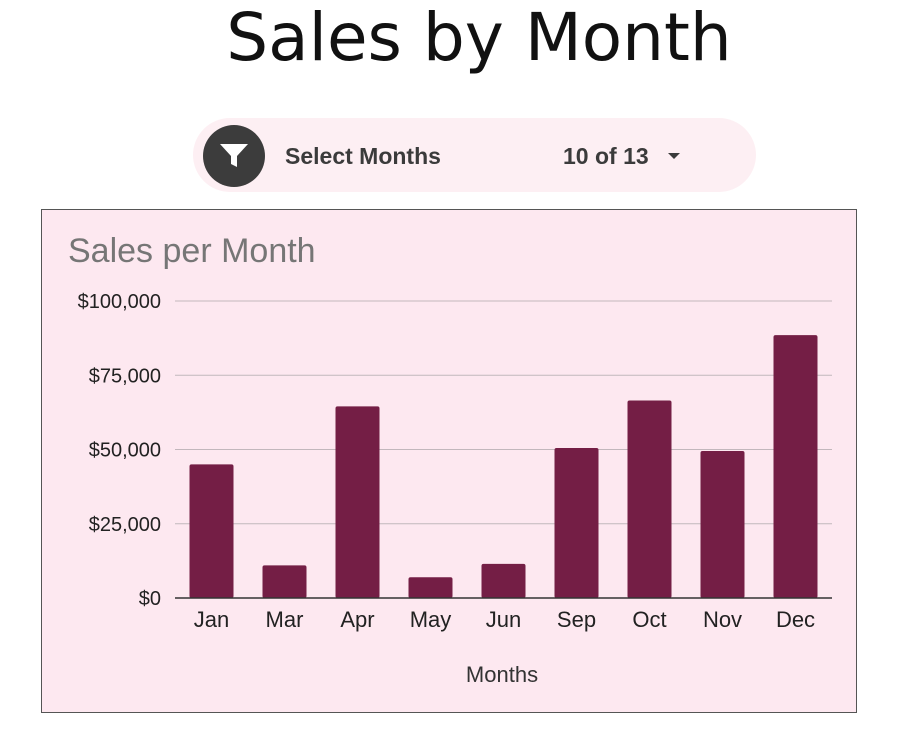 The height and width of the screenshot is (738, 901). Describe the element at coordinates (503, 619) in the screenshot. I see `x-tick-label: Jun` at that location.